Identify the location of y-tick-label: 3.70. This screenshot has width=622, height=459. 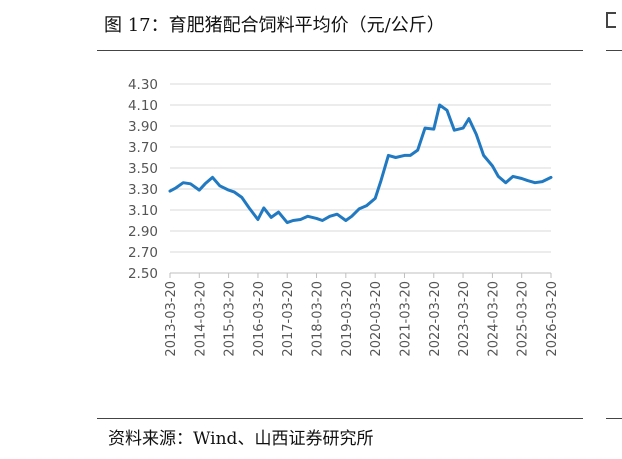
(143, 148).